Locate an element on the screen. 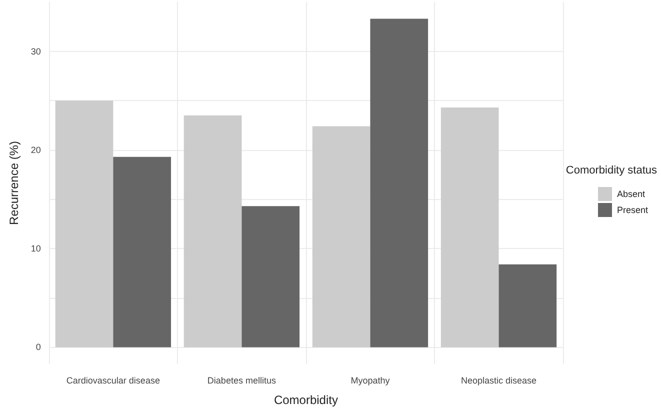 This screenshot has width=661, height=411. x-tick-label: Neoplastic disease is located at coordinates (498, 381).